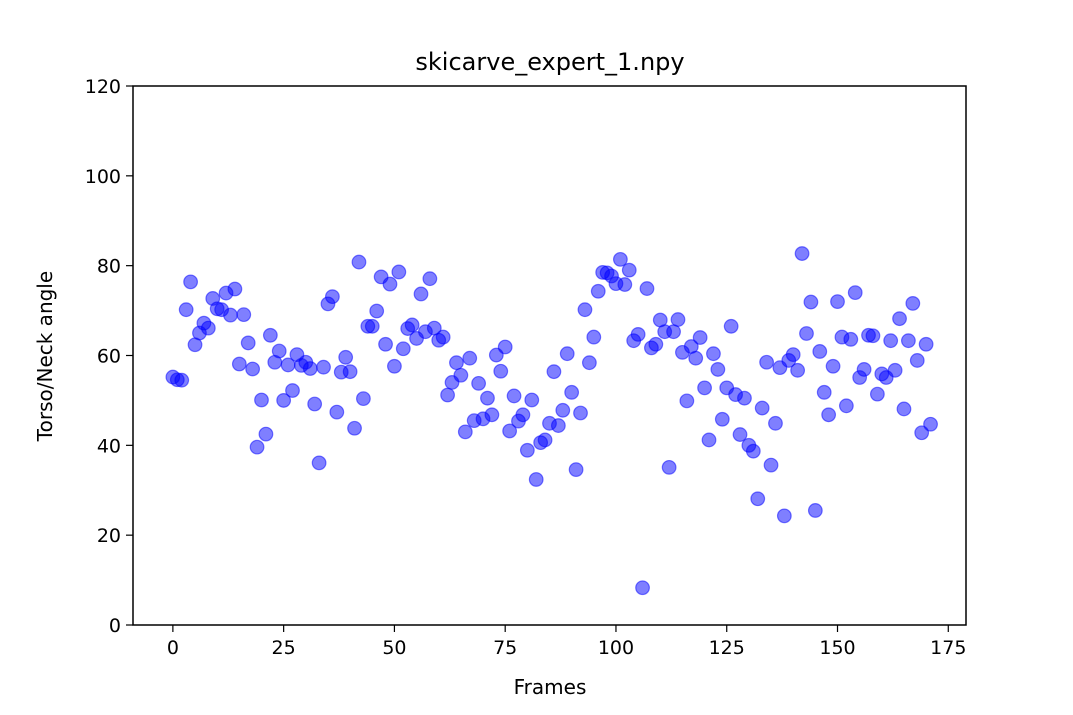 The height and width of the screenshot is (715, 1073). Describe the element at coordinates (45, 356) in the screenshot. I see `y-axis-label: Torso/Neck angle` at that location.